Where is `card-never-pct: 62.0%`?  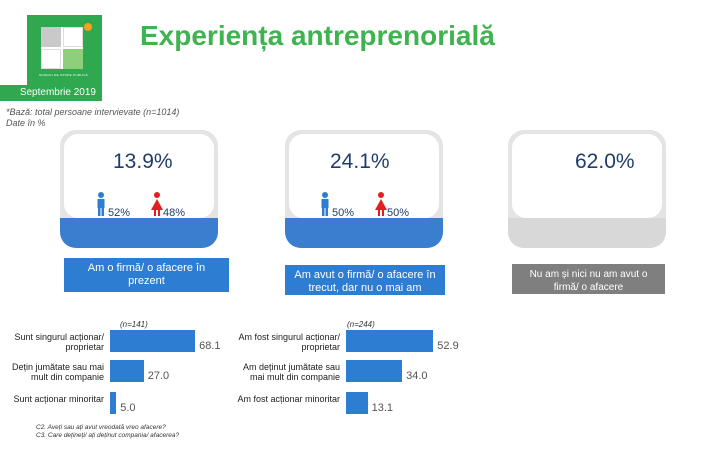 card-never-pct: 62.0% is located at coordinates (605, 161).